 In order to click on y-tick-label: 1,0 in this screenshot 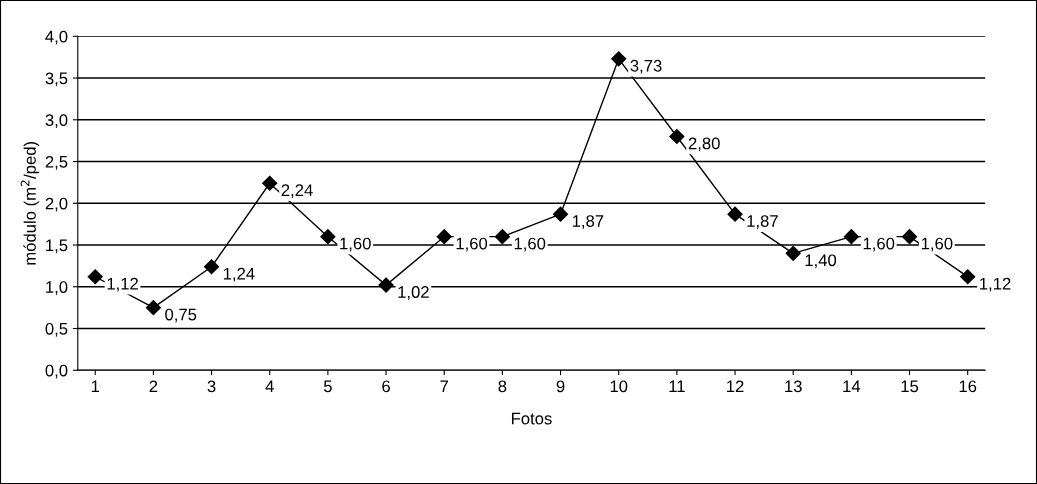, I will do `click(57, 288)`.